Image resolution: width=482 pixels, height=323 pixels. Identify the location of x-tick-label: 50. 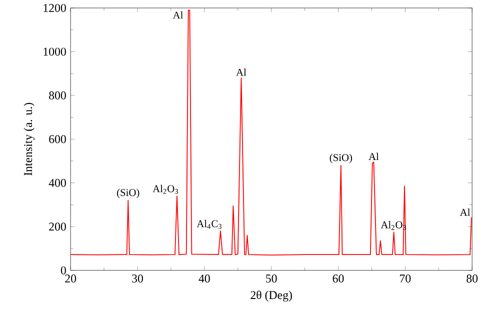
(271, 278).